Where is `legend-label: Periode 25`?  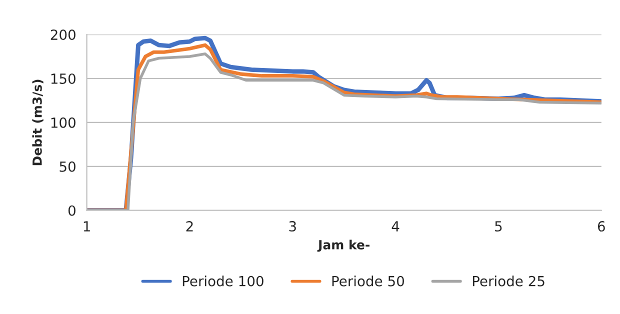
legend-label: Periode 25 is located at coordinates (508, 281).